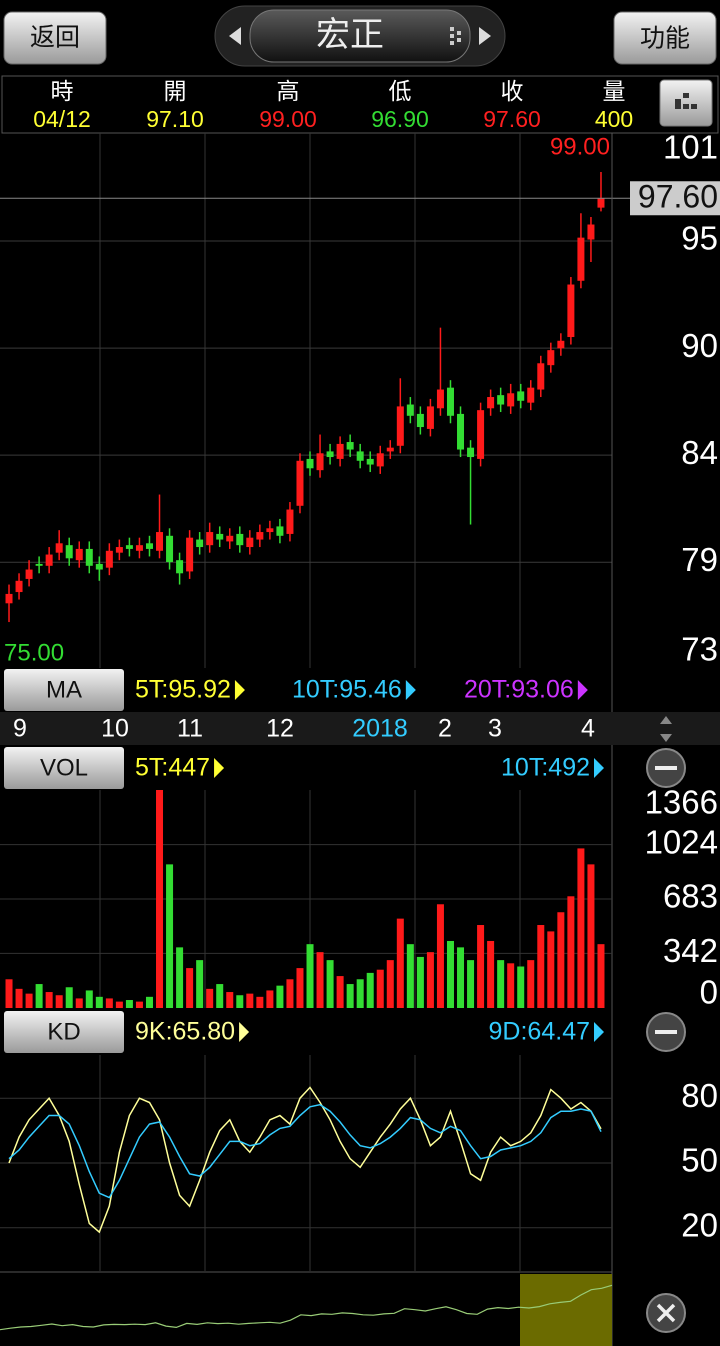 Image resolution: width=720 pixels, height=1346 pixels. I want to click on collapse-icon, so click(666, 768).